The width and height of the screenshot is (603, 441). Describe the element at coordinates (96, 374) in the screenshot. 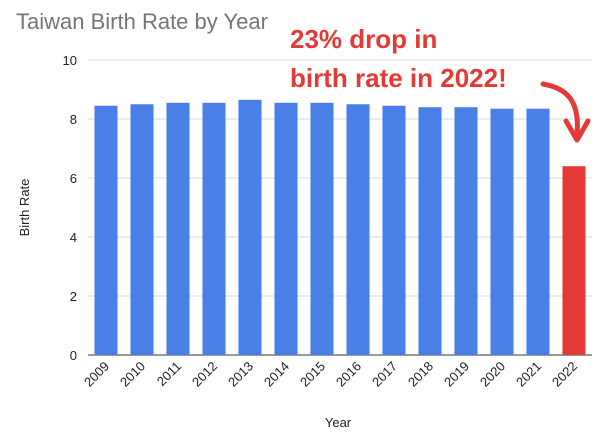

I see `x-tick-label: 2009` at that location.